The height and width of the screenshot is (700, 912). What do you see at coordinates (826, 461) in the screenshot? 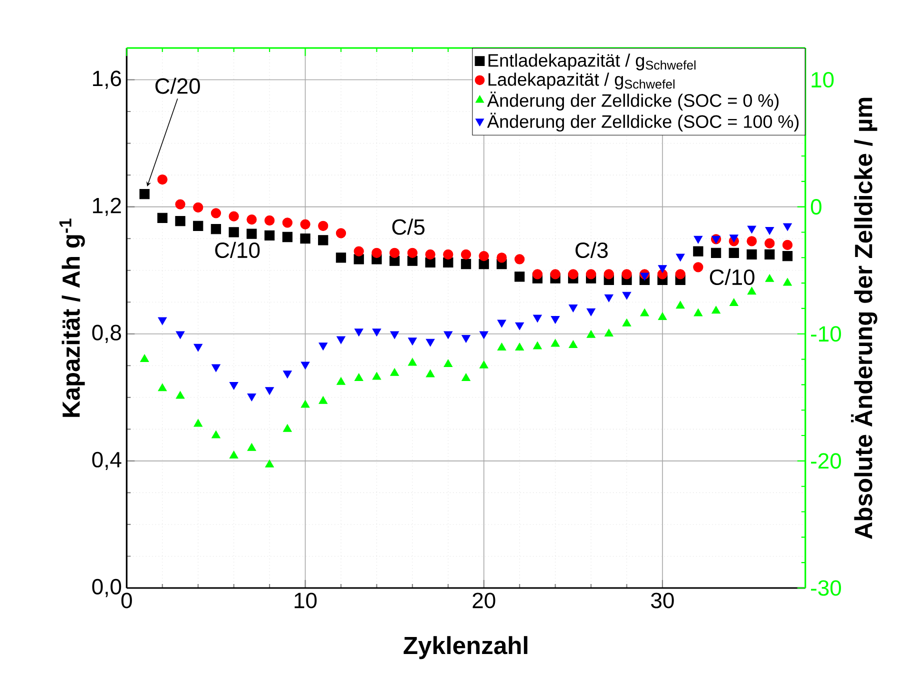
I see `y2-tick-label: -20` at bounding box center [826, 461].